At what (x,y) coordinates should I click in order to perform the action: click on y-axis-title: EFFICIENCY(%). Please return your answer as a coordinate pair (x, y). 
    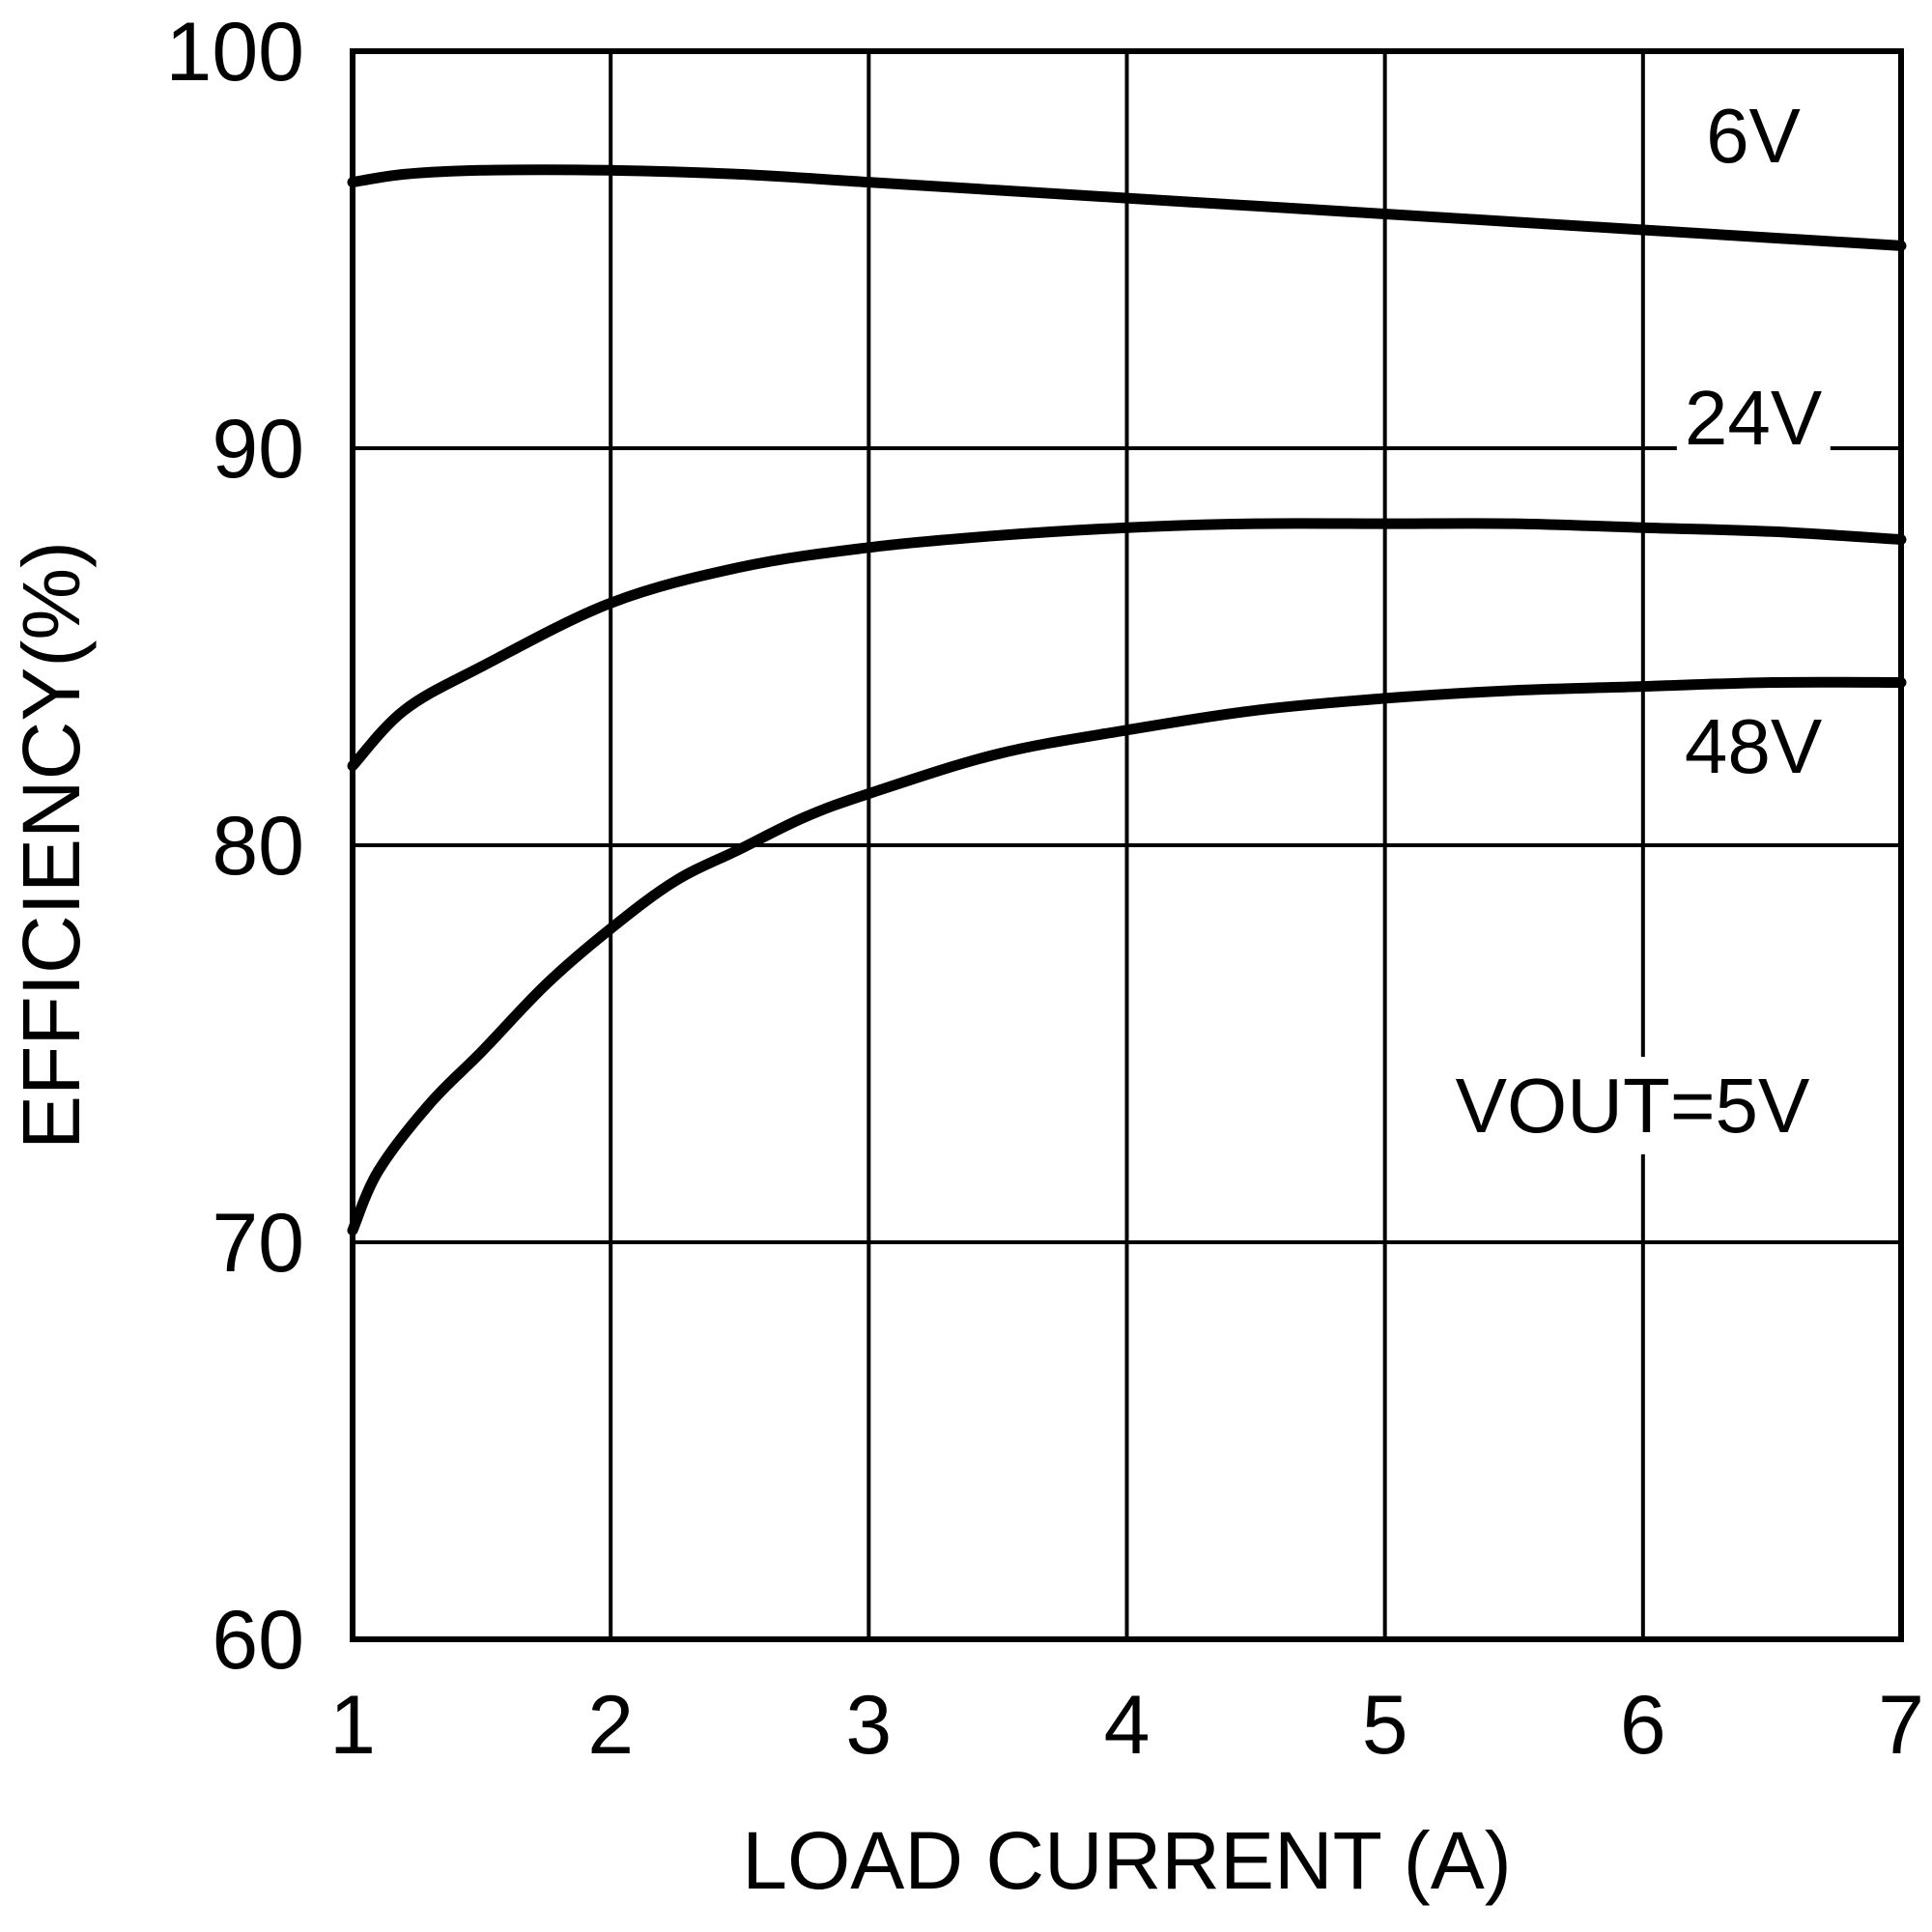
    Looking at the image, I should click on (51, 845).